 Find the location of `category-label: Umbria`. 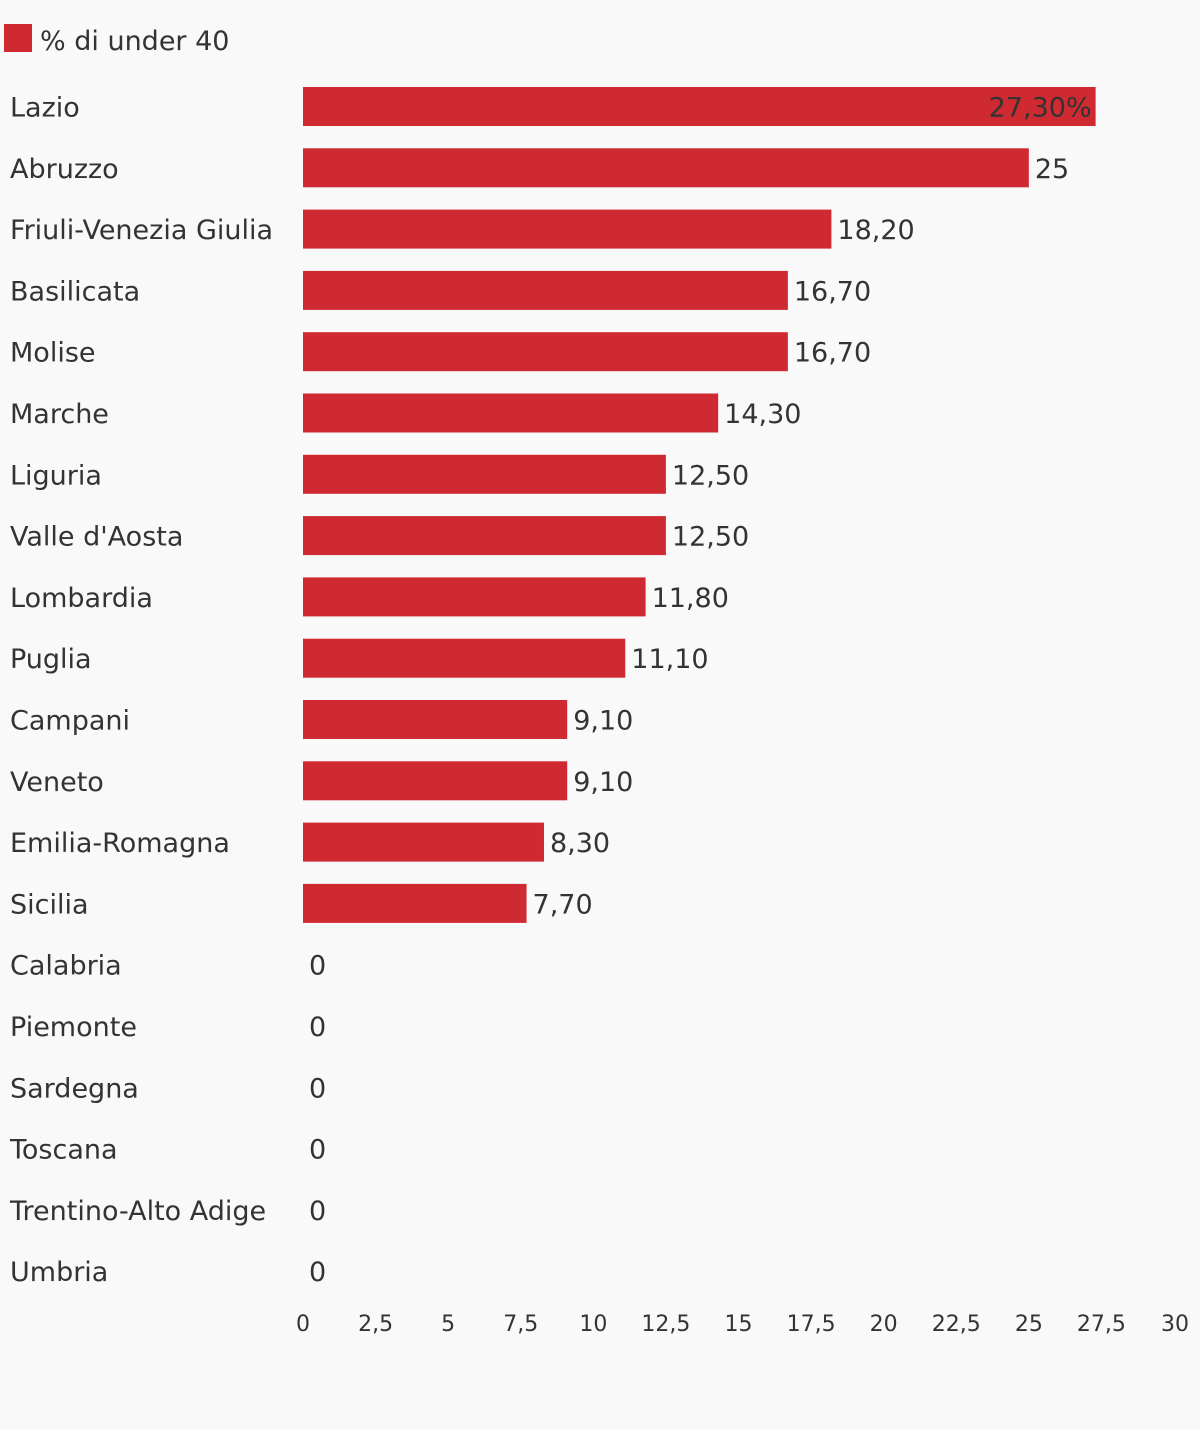

category-label: Umbria is located at coordinates (59, 1272).